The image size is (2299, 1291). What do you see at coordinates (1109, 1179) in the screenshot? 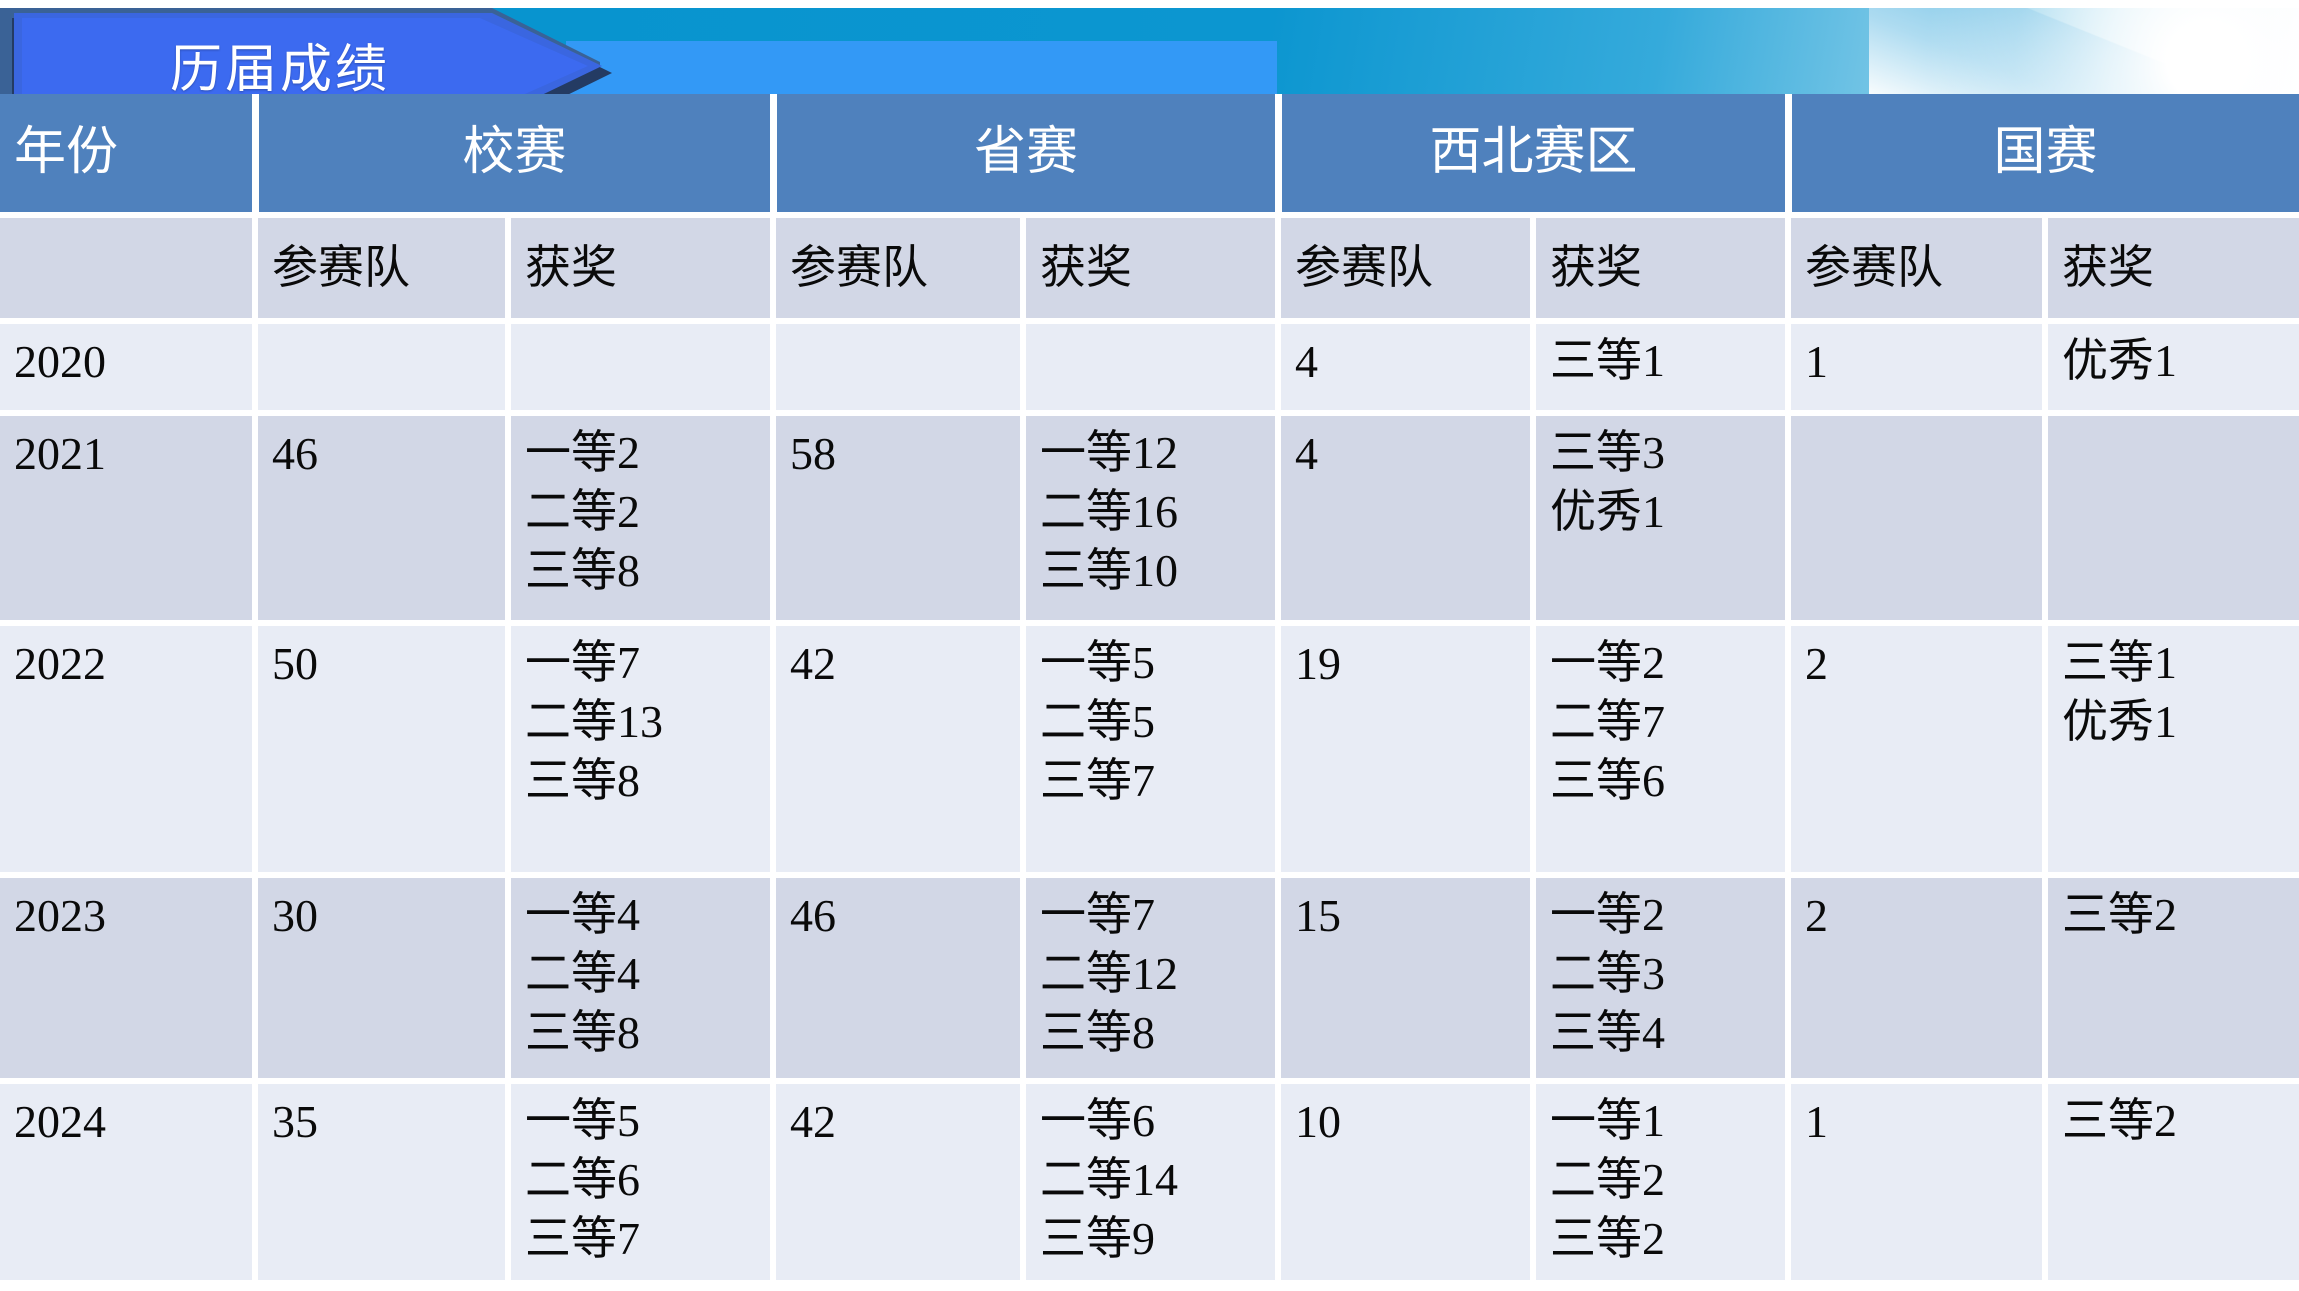
I see `cell-province-awards-value: 一等6 二等14 三等9` at bounding box center [1109, 1179].